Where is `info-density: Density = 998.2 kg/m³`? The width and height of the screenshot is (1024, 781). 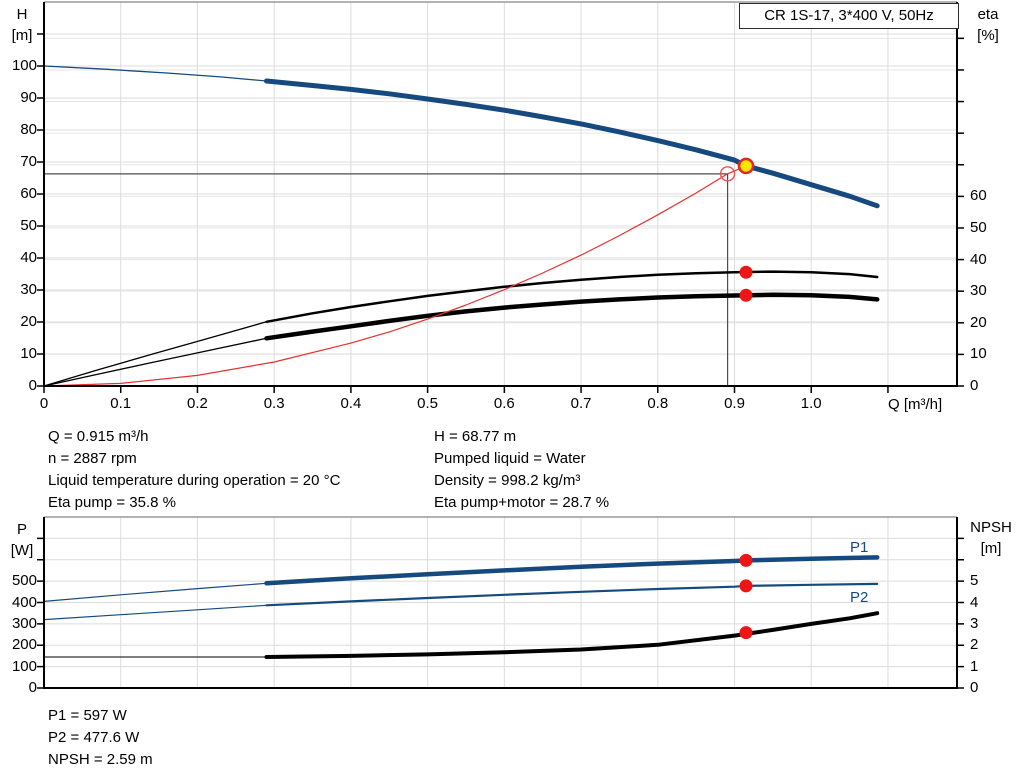 info-density: Density = 998.2 kg/m³ is located at coordinates (507, 480).